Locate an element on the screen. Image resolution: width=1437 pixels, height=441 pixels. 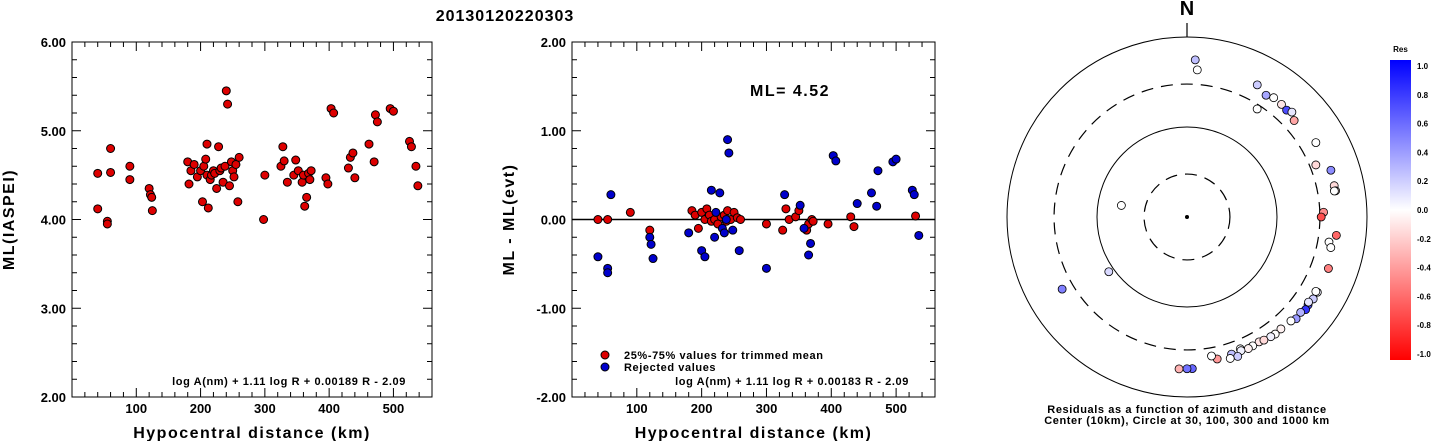
colorbar-tick-label: -0.2 is located at coordinates (1424, 239).